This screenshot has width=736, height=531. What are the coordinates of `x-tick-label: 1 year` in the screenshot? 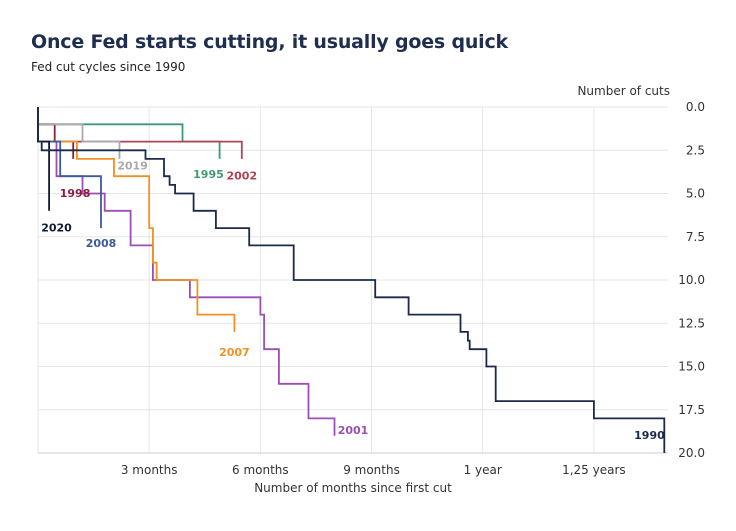 It's located at (483, 470).